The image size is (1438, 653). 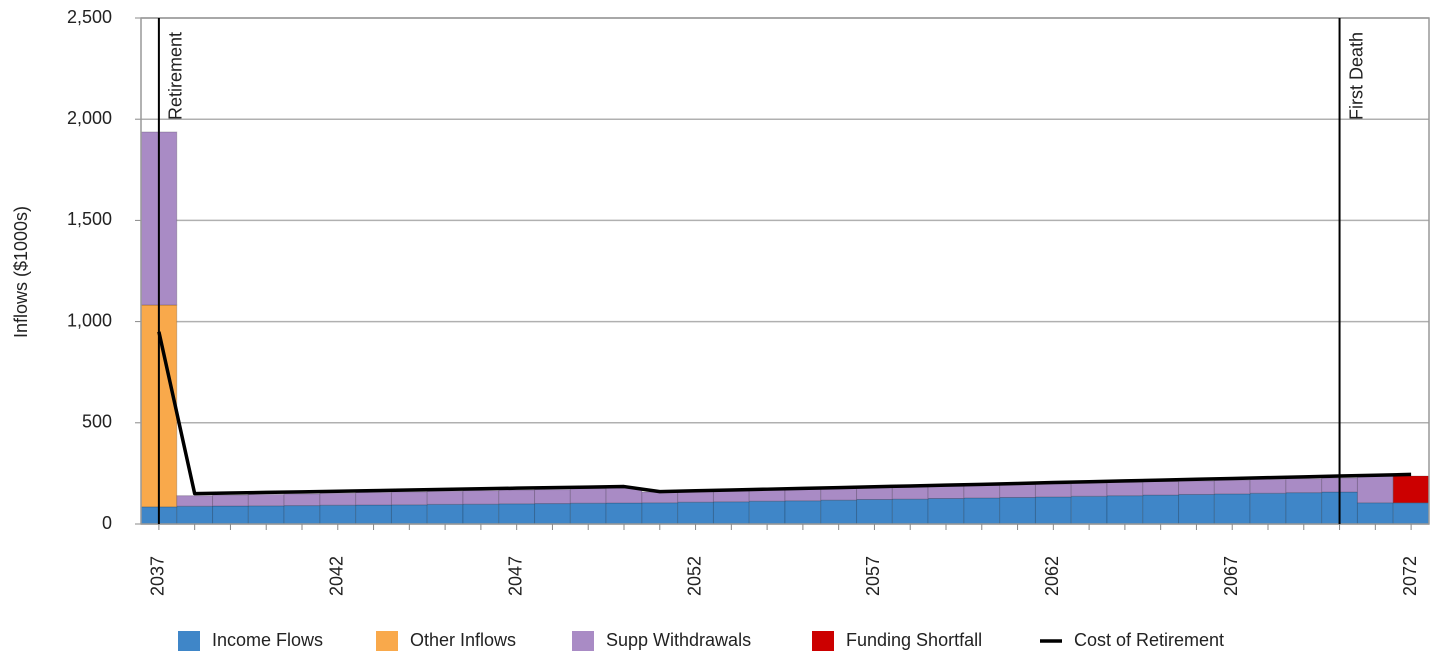 I want to click on legend-label: Income Flows, so click(x=267, y=640).